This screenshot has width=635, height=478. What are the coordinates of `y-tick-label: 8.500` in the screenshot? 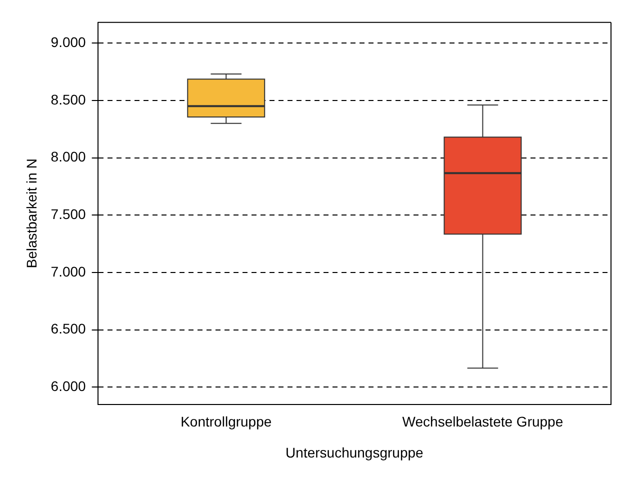 It's located at (68, 99).